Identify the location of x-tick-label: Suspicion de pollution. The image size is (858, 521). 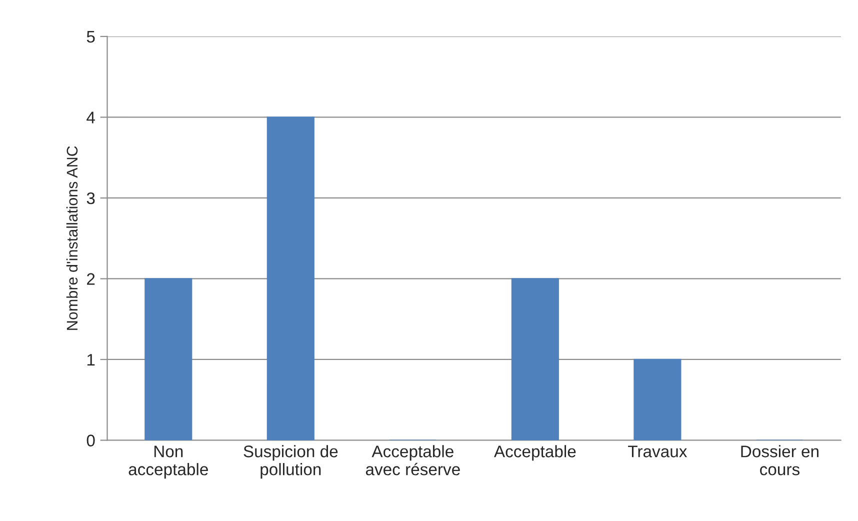
(291, 462).